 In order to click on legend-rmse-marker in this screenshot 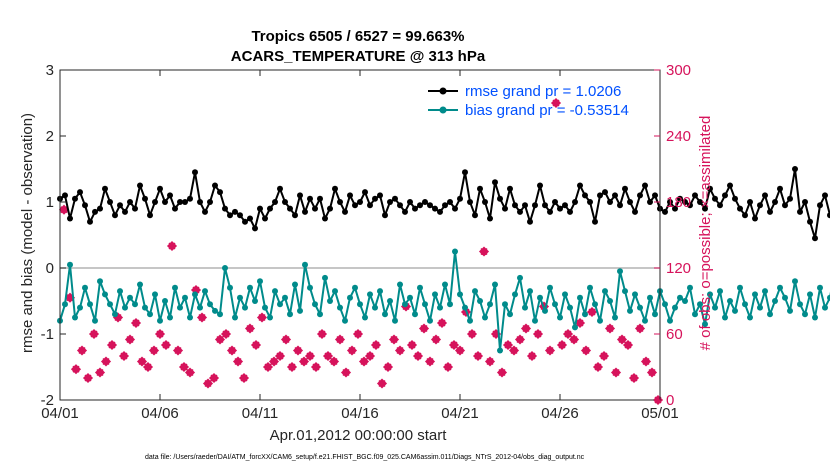, I will do `click(443, 91)`.